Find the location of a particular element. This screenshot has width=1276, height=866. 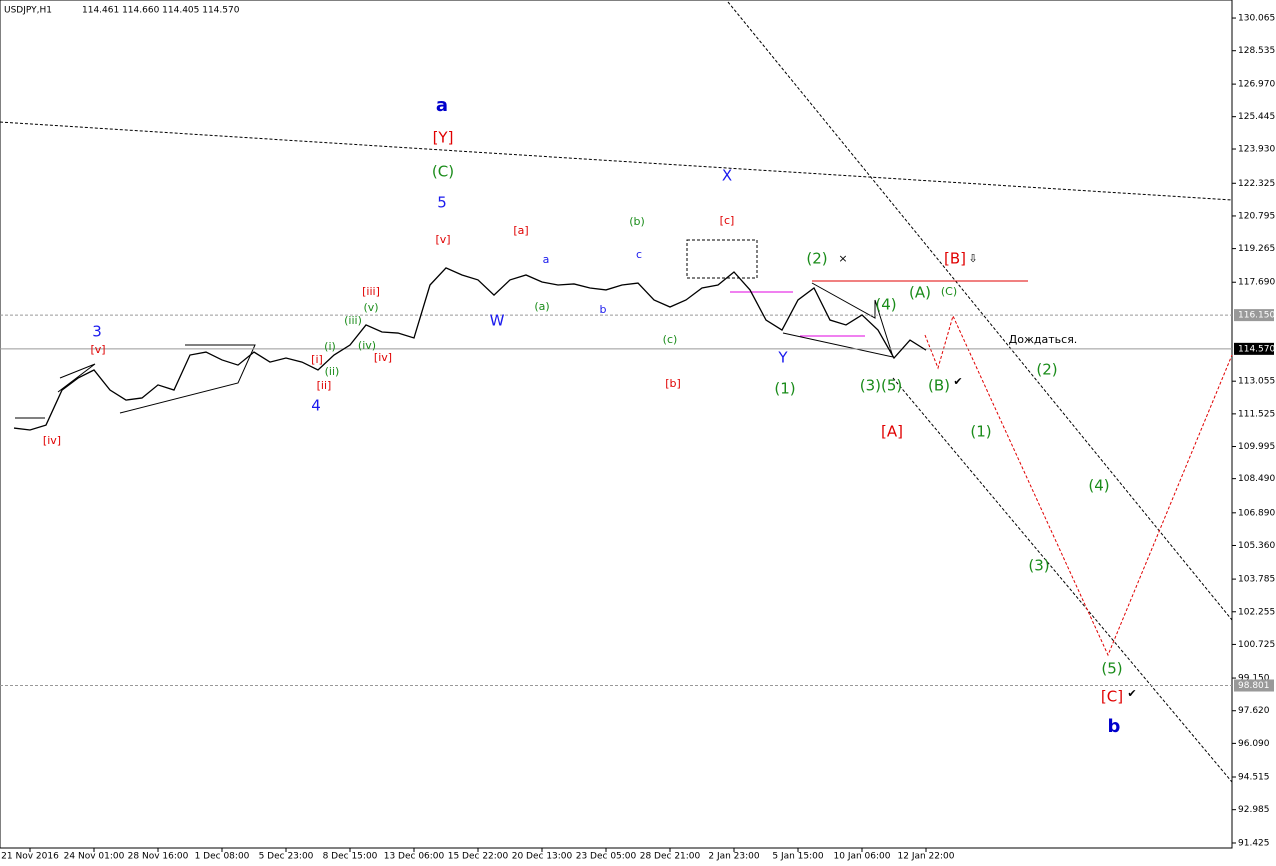

wave-label: × is located at coordinates (842, 258).